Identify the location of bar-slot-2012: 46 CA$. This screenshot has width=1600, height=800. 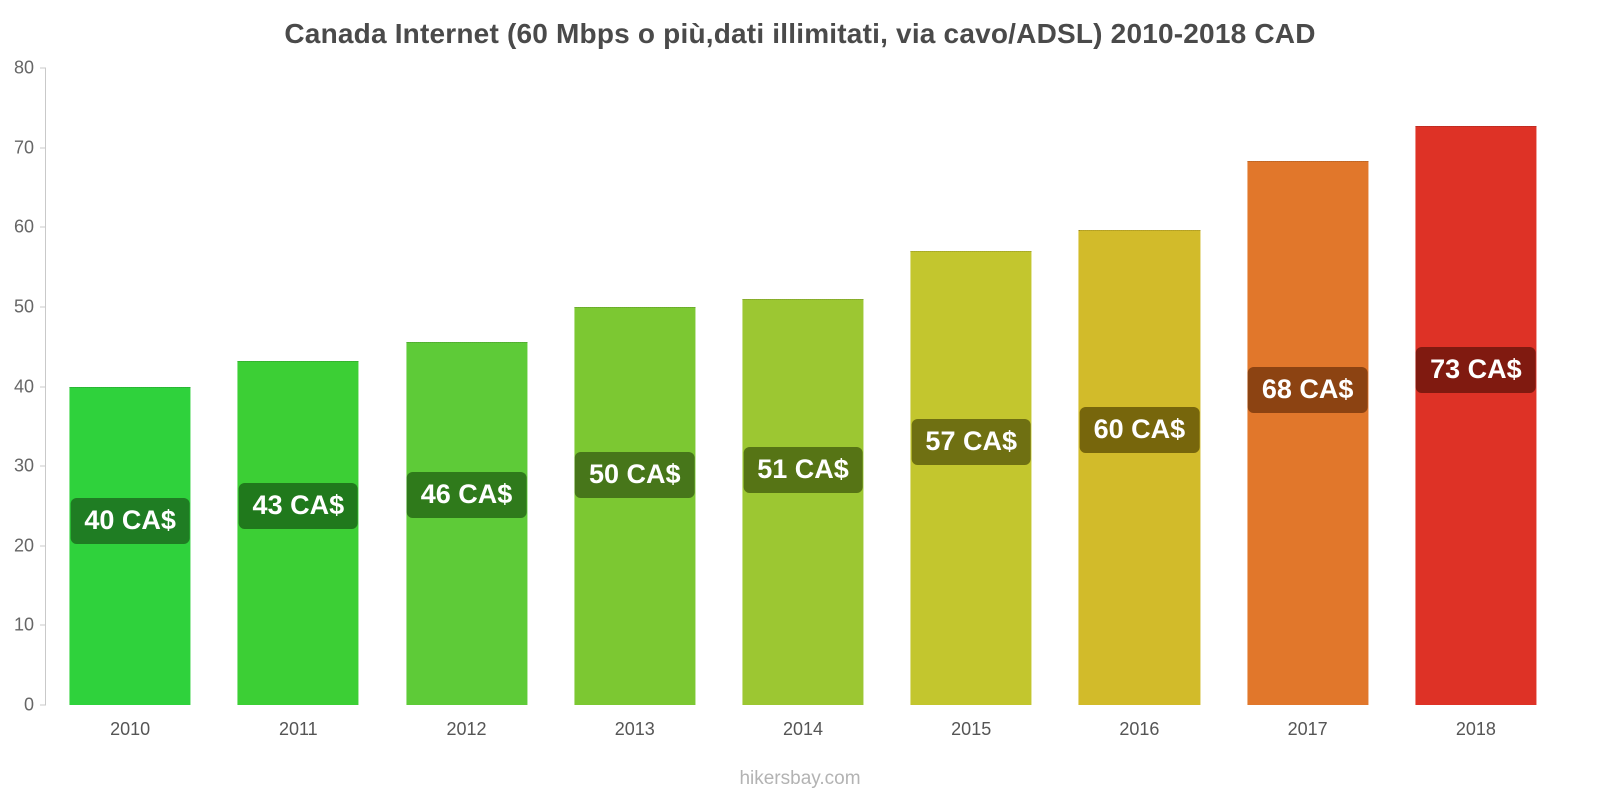
(466, 386).